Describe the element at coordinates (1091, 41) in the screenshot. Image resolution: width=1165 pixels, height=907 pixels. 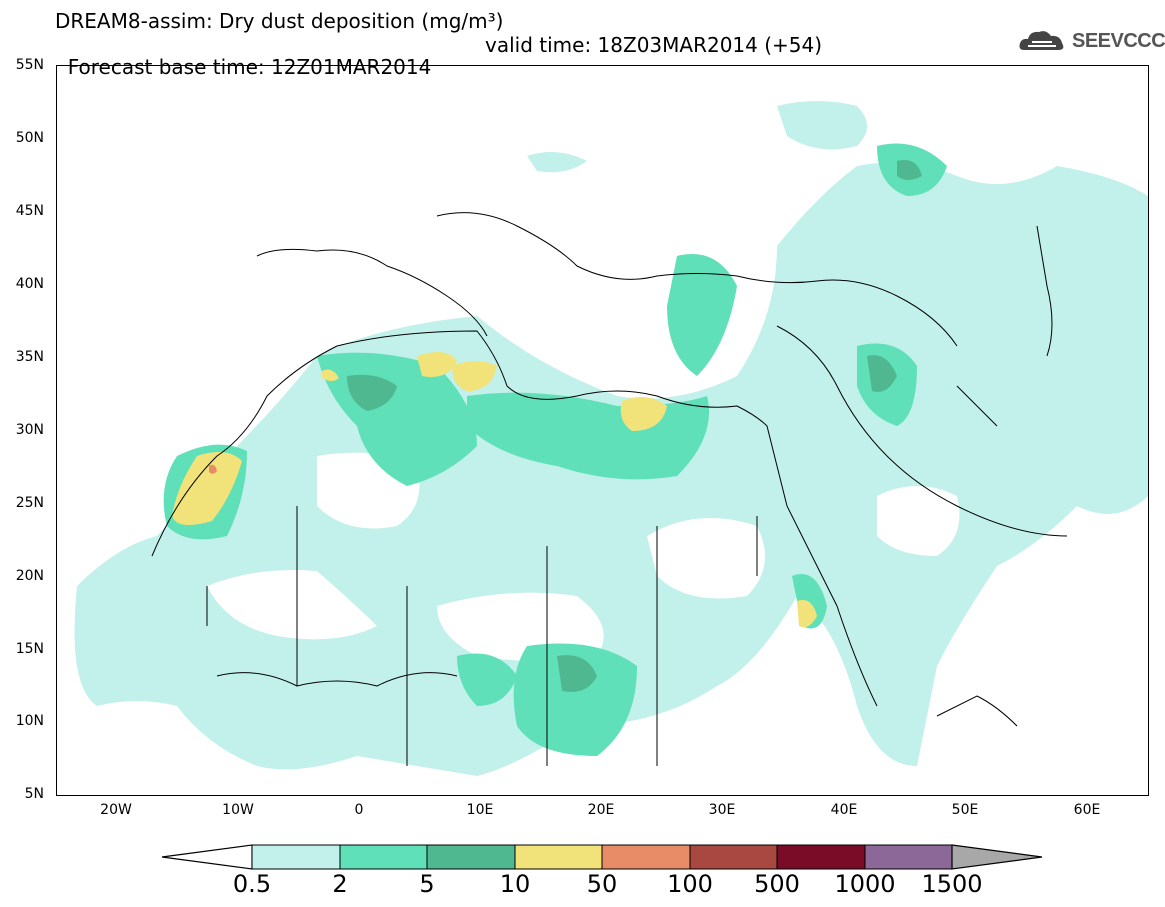
I see `seevccc-logo: SEEVCCC` at that location.